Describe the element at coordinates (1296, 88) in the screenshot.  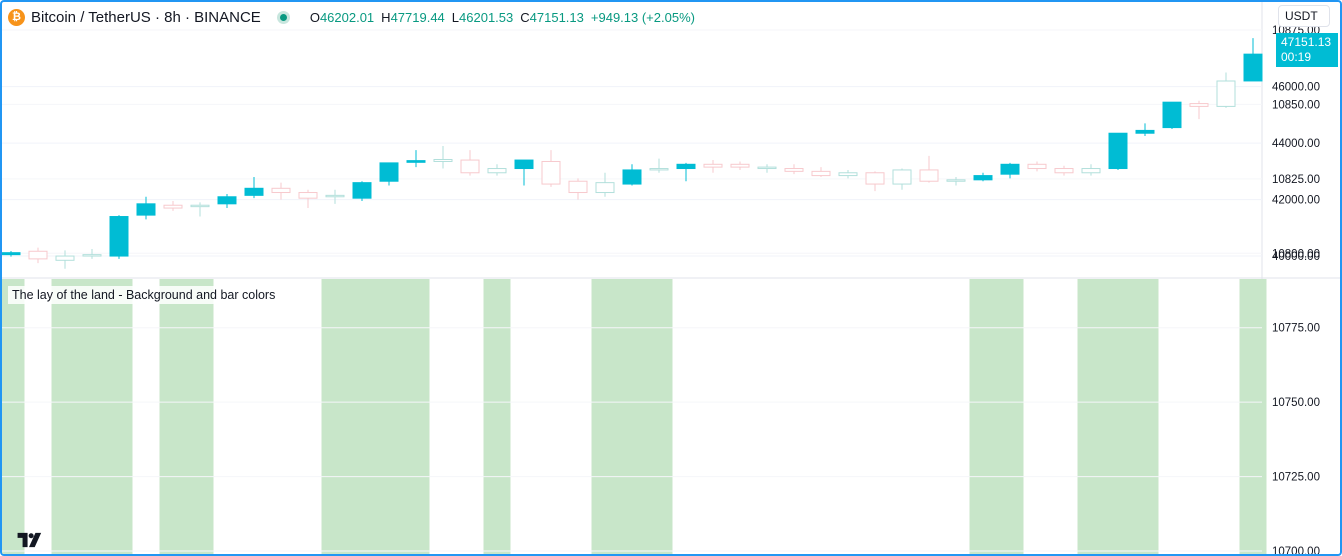
I see `price-axis-tick: 46000.00` at that location.